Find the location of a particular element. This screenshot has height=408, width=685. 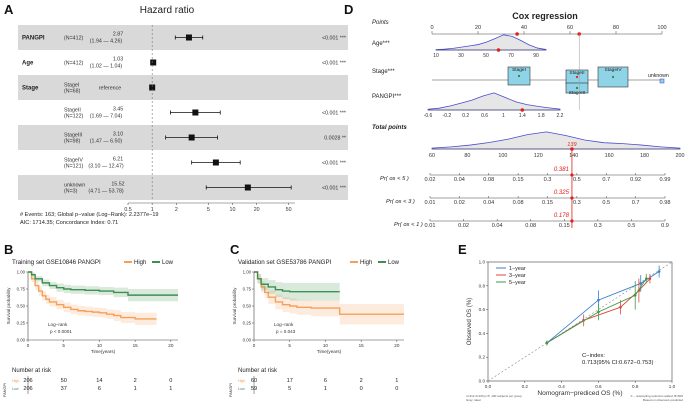

calibration-footer-left: Gray: ideal is located at coordinates (473, 400).